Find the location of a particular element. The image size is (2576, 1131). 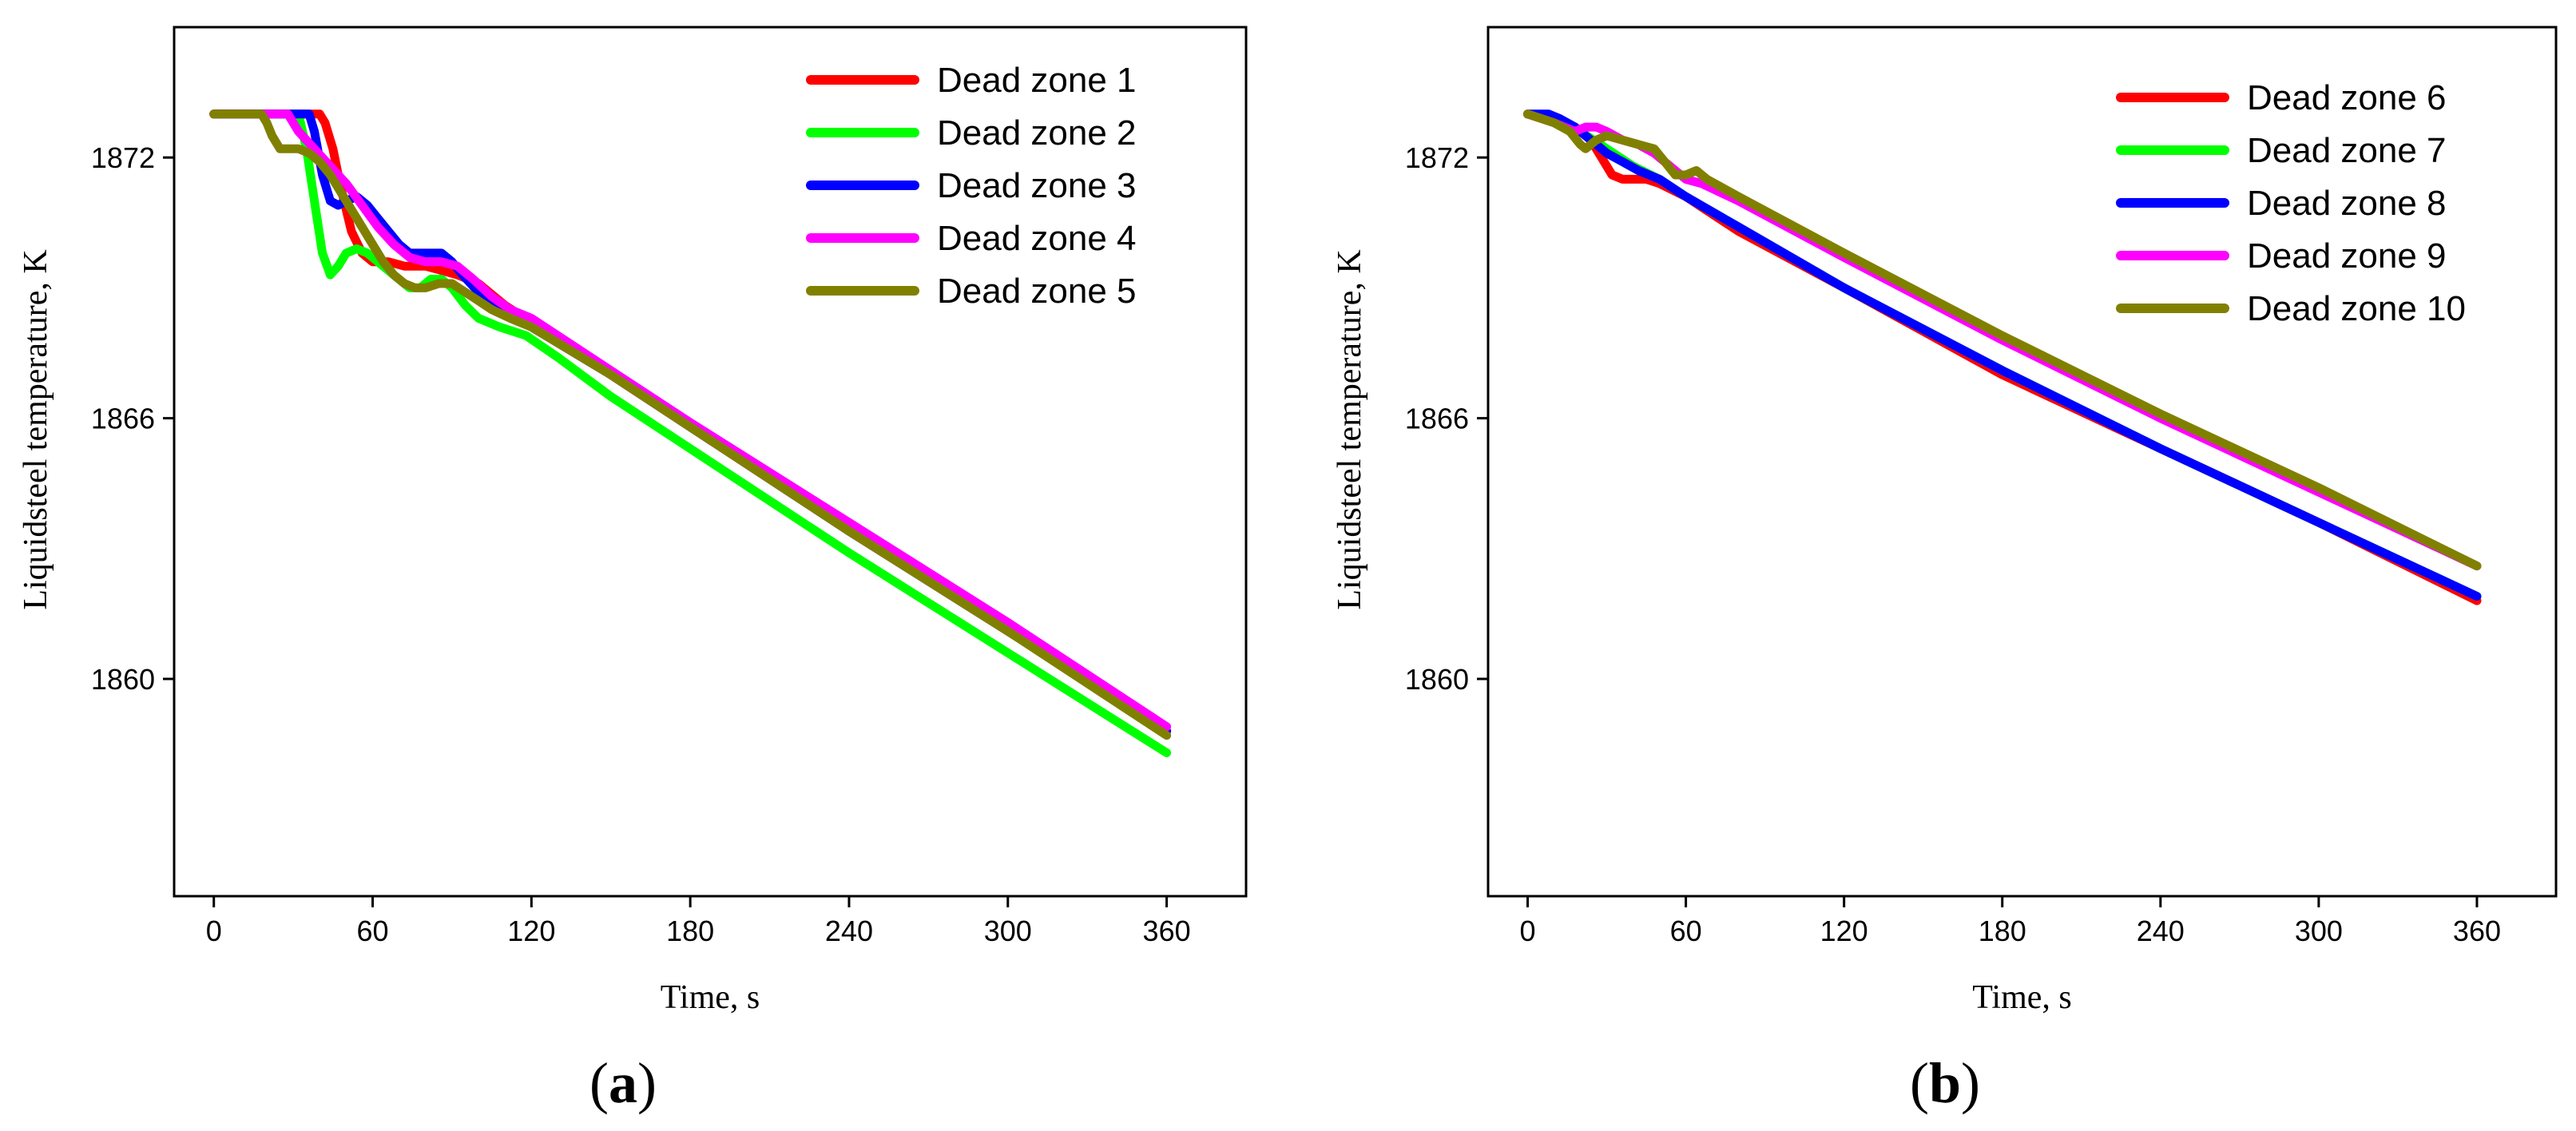

panel-a-y-tick-label: 1860 is located at coordinates (123, 679).